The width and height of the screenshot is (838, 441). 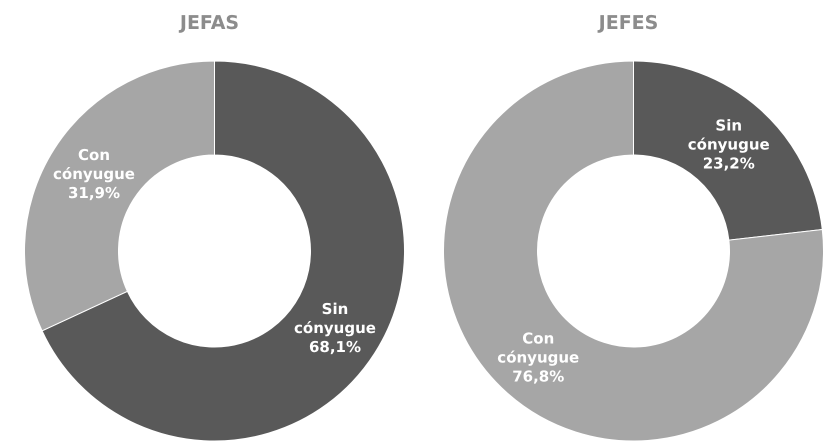 What do you see at coordinates (628, 23) in the screenshot?
I see `chart-title: JEFES` at bounding box center [628, 23].